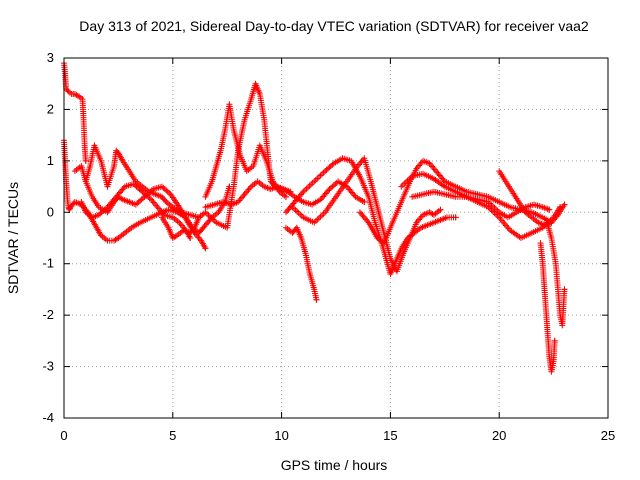 This screenshot has width=640, height=480. Describe the element at coordinates (608, 435) in the screenshot. I see `x-tick-label: 25` at that location.